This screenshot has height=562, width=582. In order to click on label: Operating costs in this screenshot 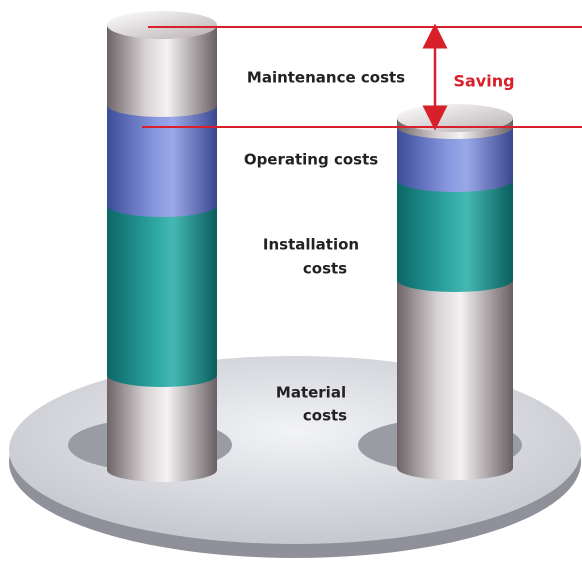, I will do `click(311, 160)`.